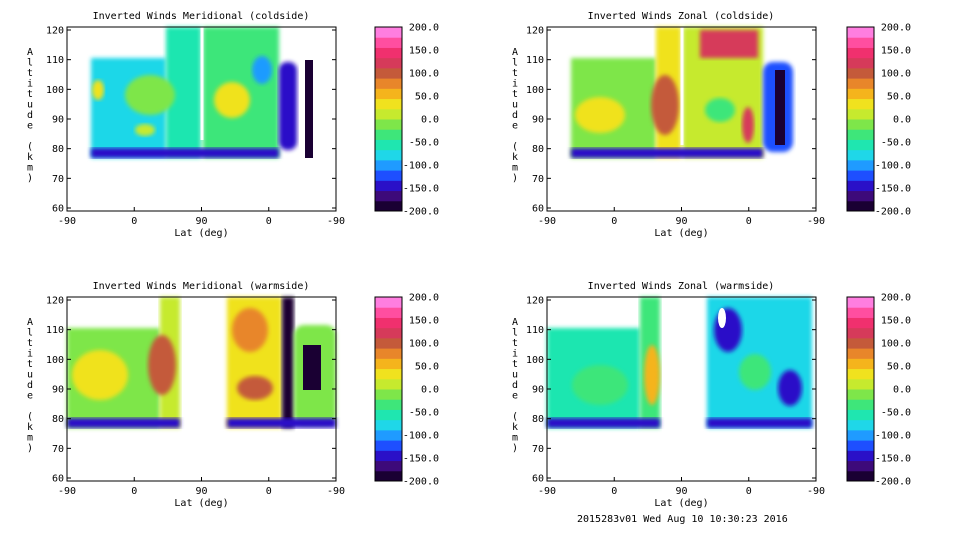 This screenshot has height=540, width=960. What do you see at coordinates (30, 52) in the screenshot?
I see `y-axis-label-char: A` at bounding box center [30, 52].